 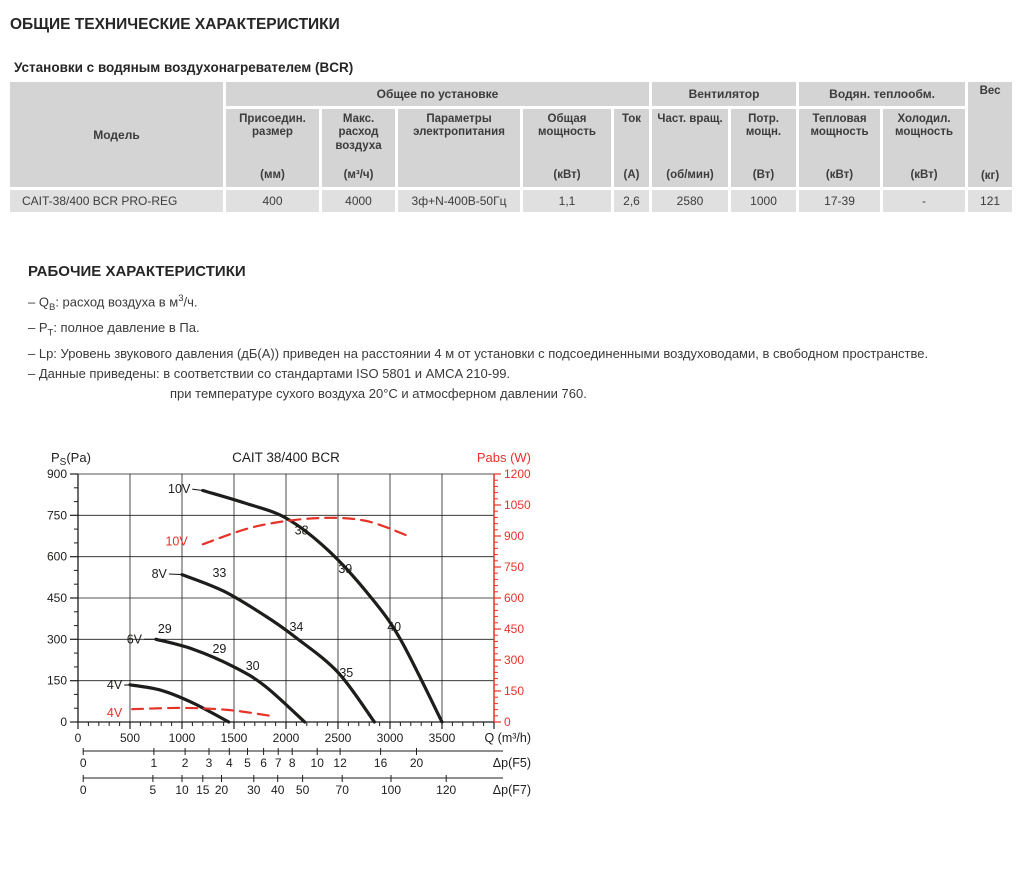 What do you see at coordinates (924, 148) in the screenshot?
I see `col-header-cooling-capacity: Холодил. мощность(кВт)` at bounding box center [924, 148].